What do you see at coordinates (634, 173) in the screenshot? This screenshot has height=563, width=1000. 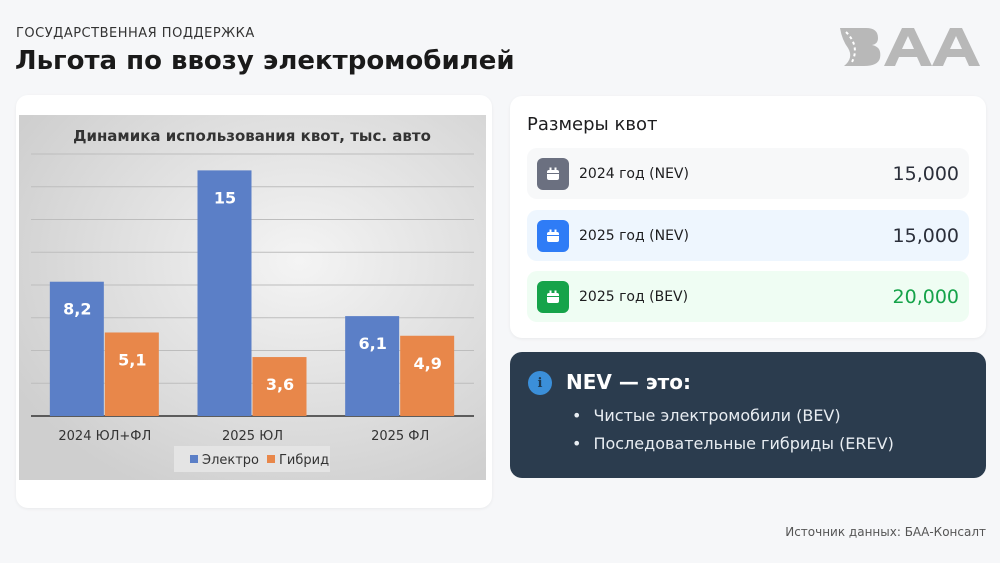 I see `quota-label: 2024 год (NEV)` at bounding box center [634, 173].